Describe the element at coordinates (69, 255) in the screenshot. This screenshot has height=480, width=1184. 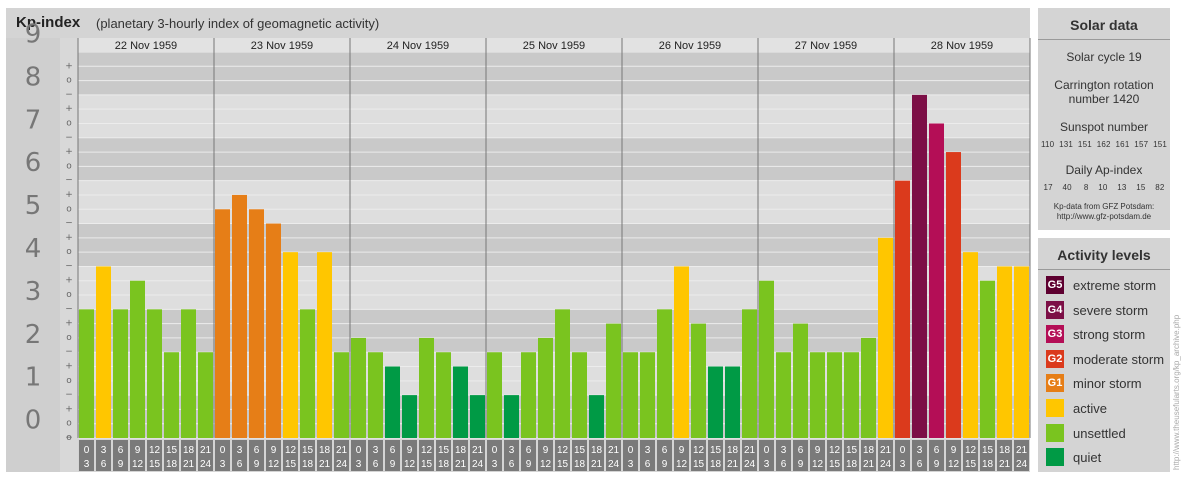
I see `minor-mark-column` at that location.